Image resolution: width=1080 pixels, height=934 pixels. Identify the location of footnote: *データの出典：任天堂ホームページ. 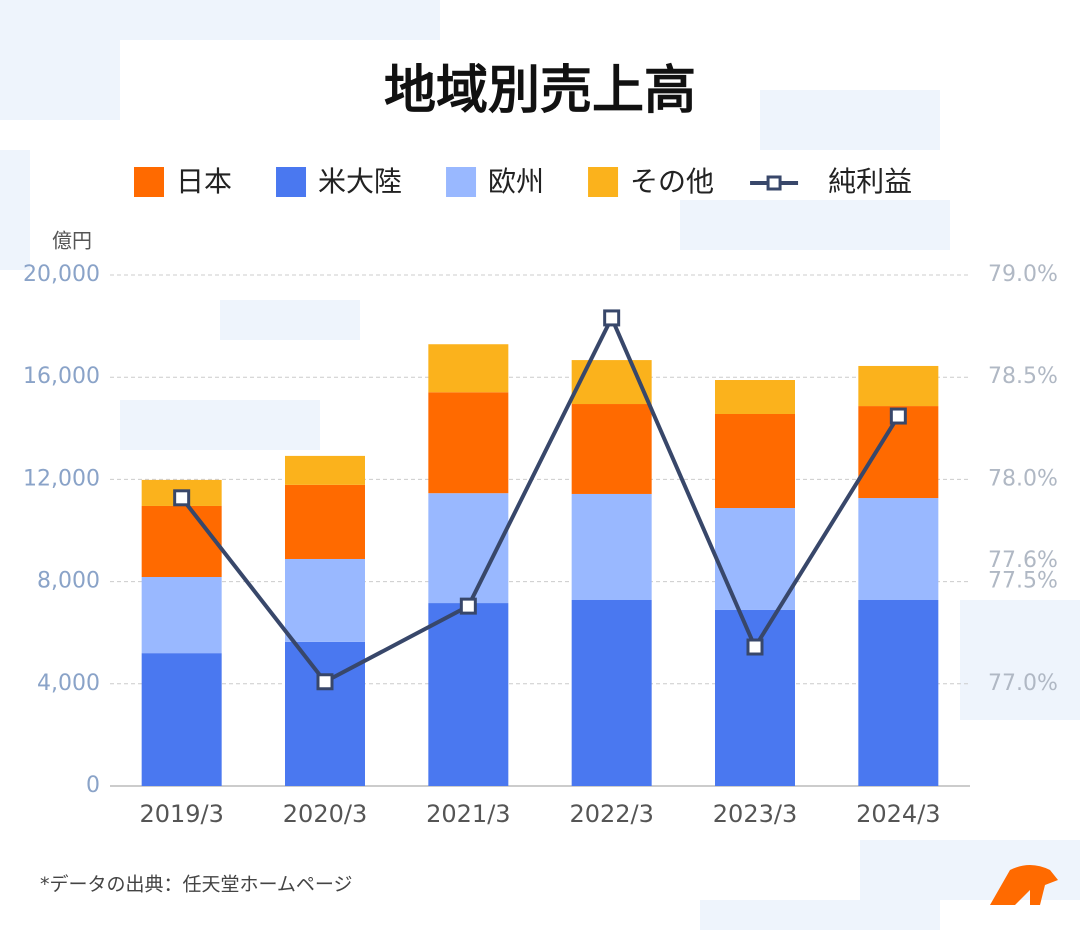
(196, 885).